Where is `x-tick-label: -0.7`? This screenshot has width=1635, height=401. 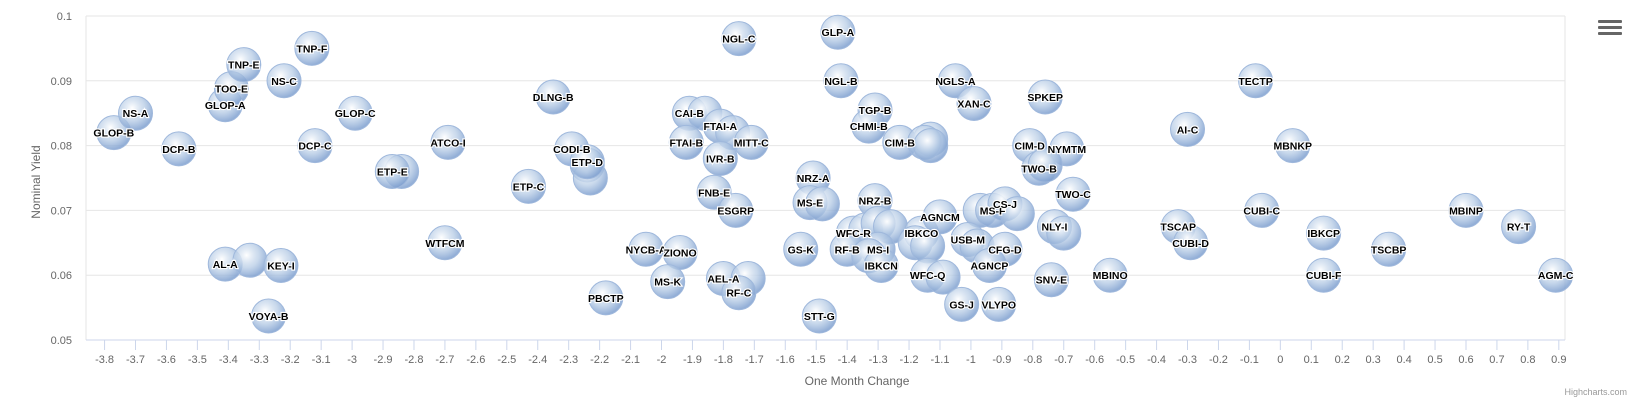 x-tick-label: -0.7 is located at coordinates (1063, 360).